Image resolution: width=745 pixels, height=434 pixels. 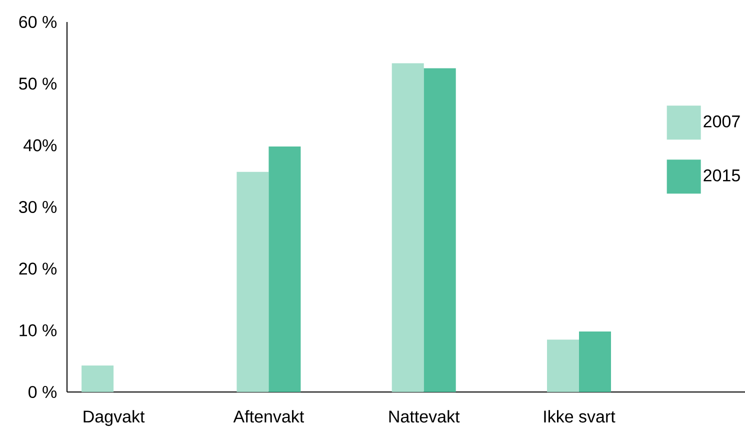 What do you see at coordinates (38, 84) in the screenshot?
I see `y-tick-label: 50 %` at bounding box center [38, 84].